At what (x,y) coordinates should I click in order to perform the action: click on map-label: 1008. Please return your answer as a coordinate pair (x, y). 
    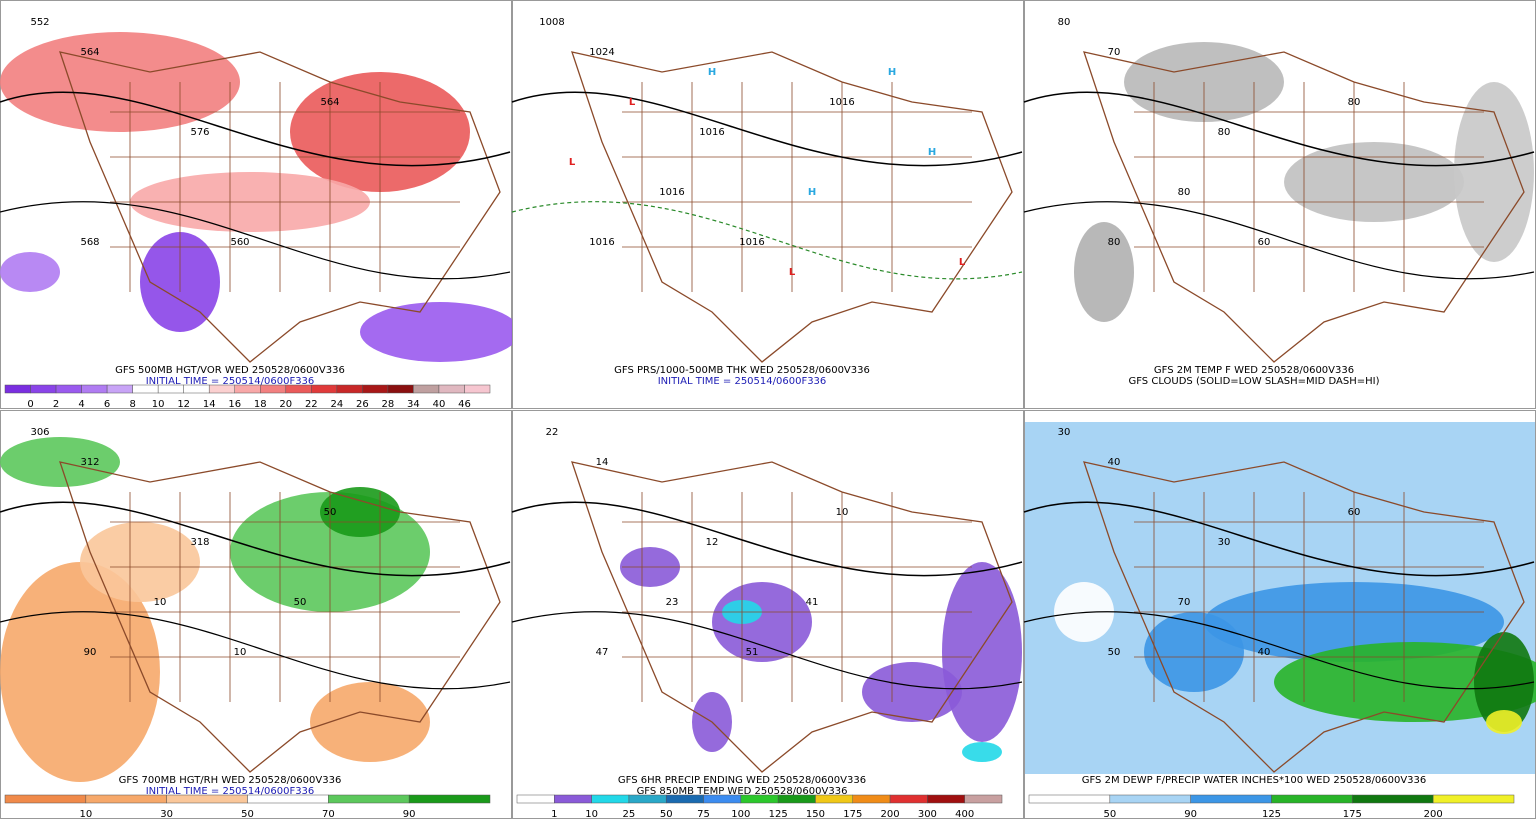
    Looking at the image, I should click on (551, 22).